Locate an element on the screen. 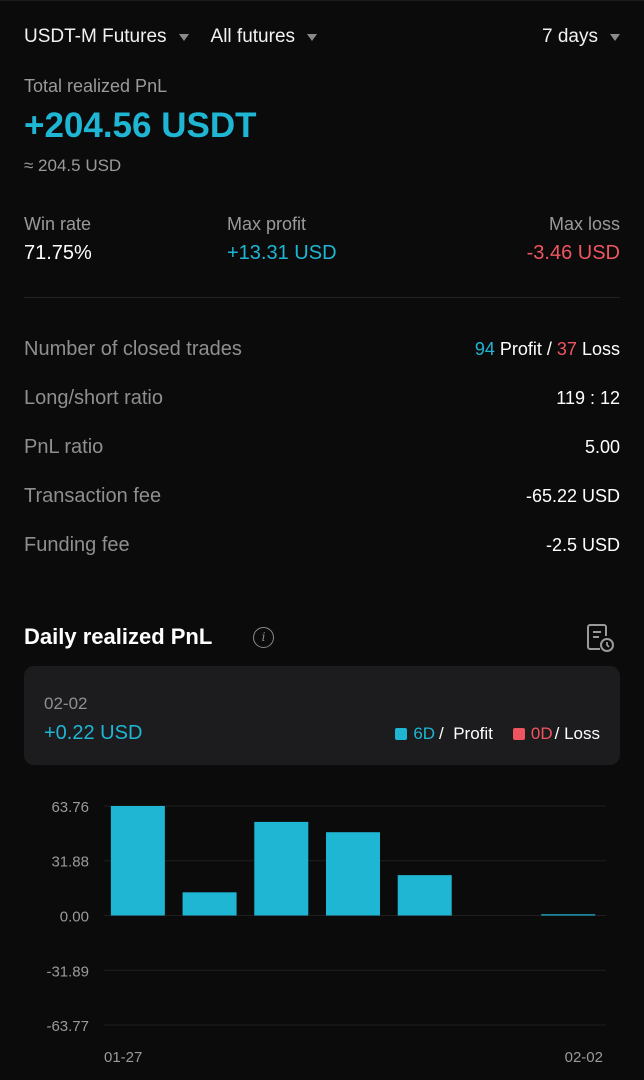 The image size is (644, 1080). max-loss-label: Max loss is located at coordinates (584, 224).